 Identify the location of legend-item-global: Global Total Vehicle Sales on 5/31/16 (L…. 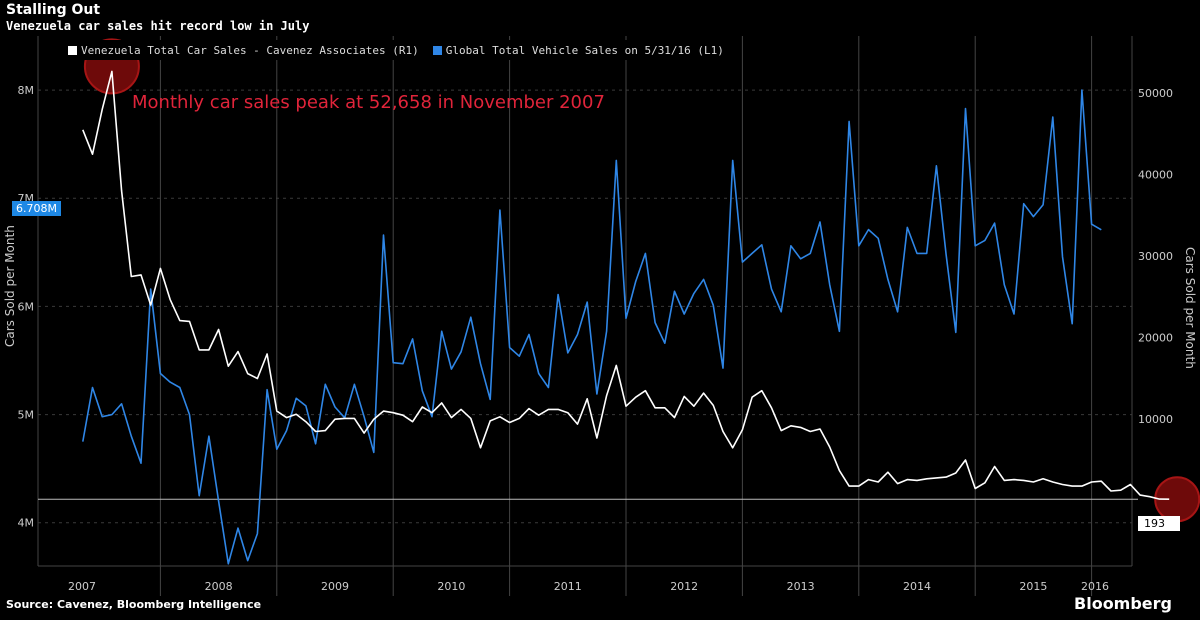
(578, 50).